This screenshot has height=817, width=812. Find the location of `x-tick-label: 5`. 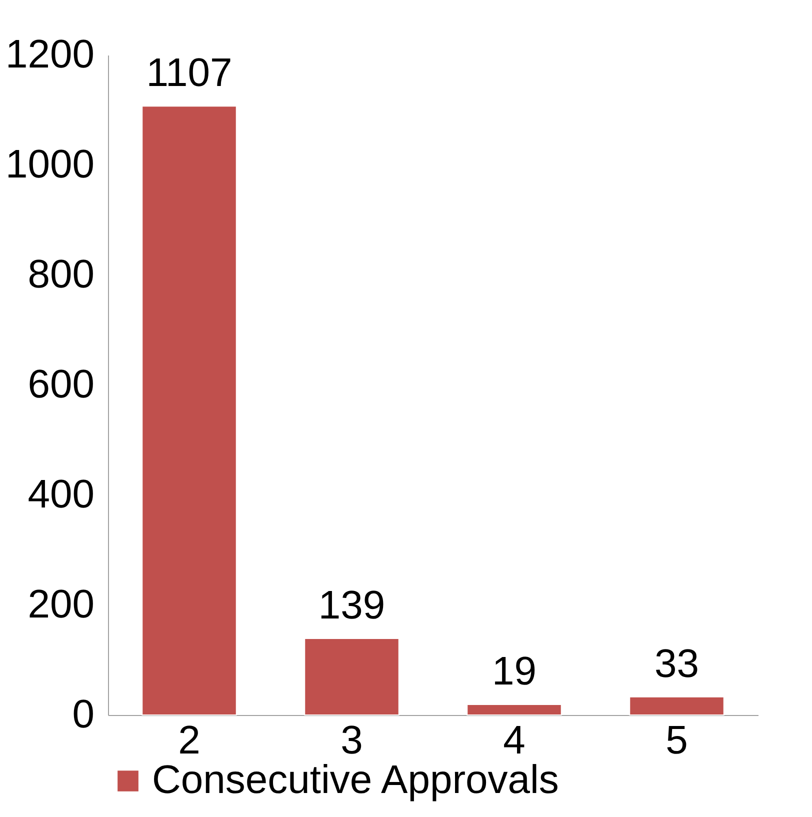

x-tick-label: 5 is located at coordinates (677, 740).